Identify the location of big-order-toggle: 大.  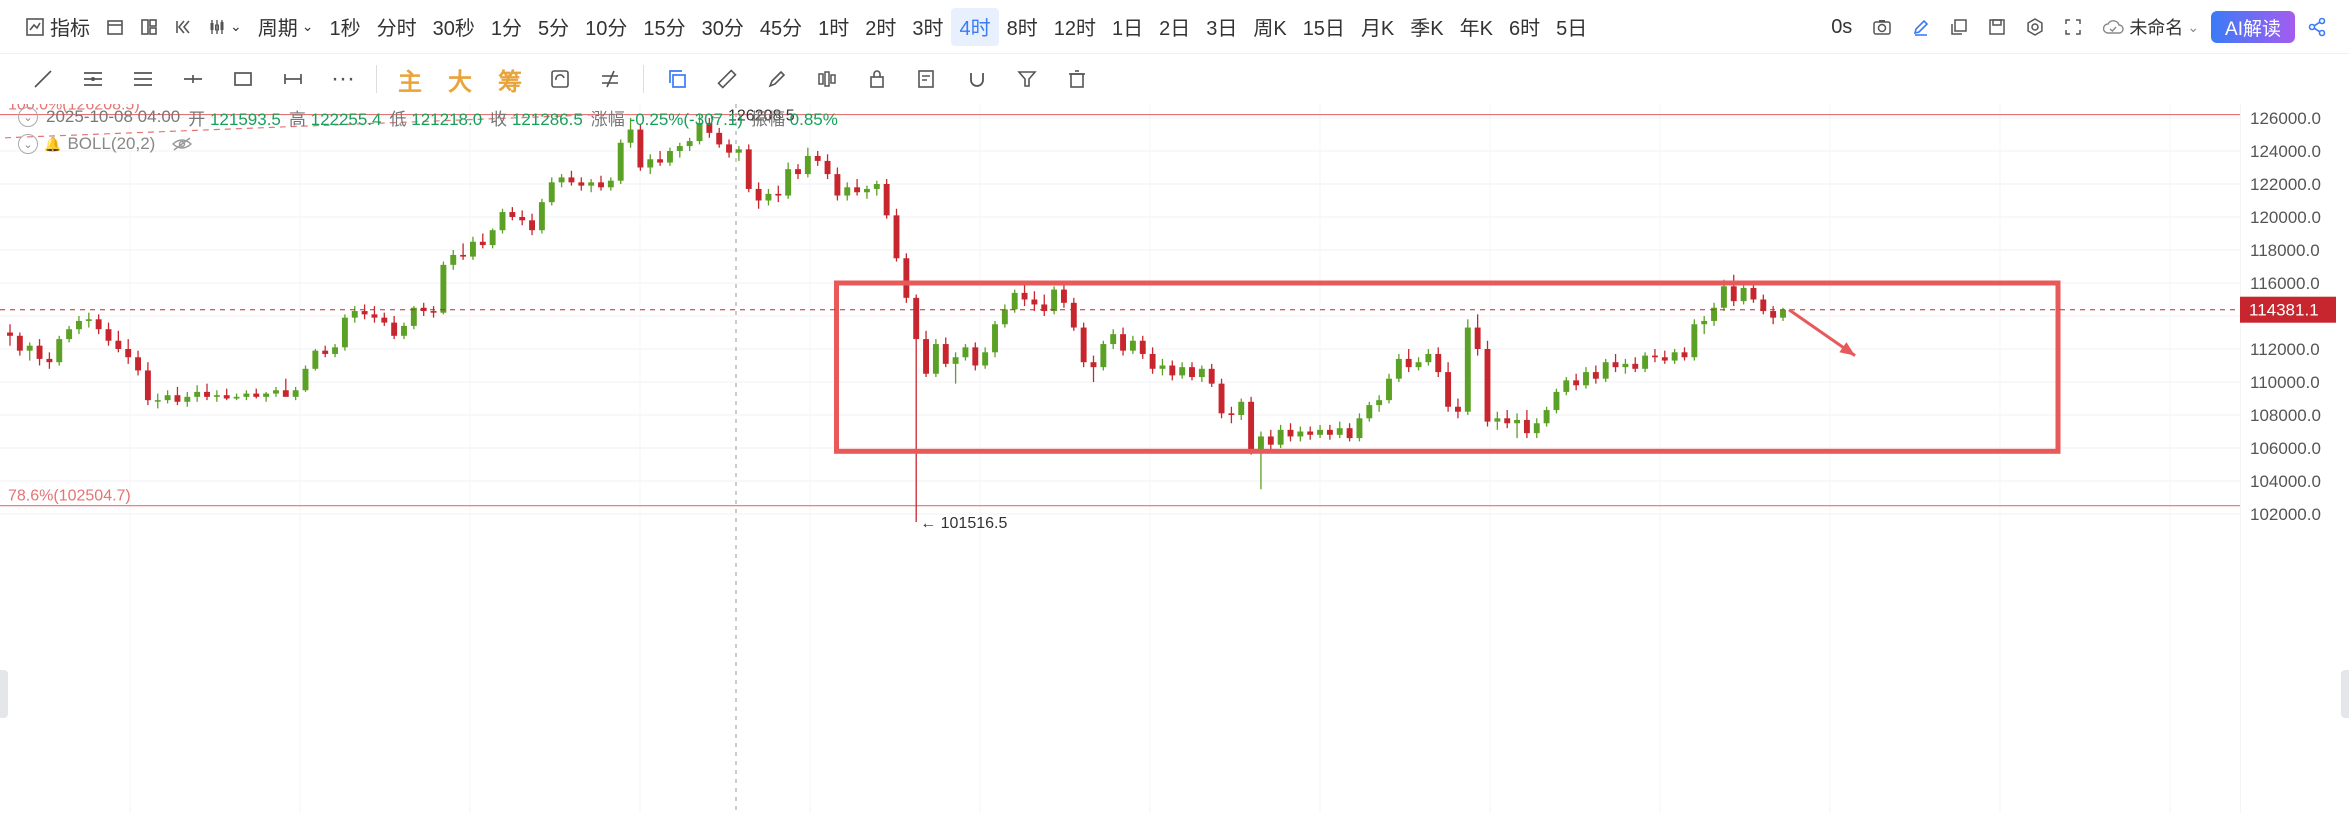
(460, 79).